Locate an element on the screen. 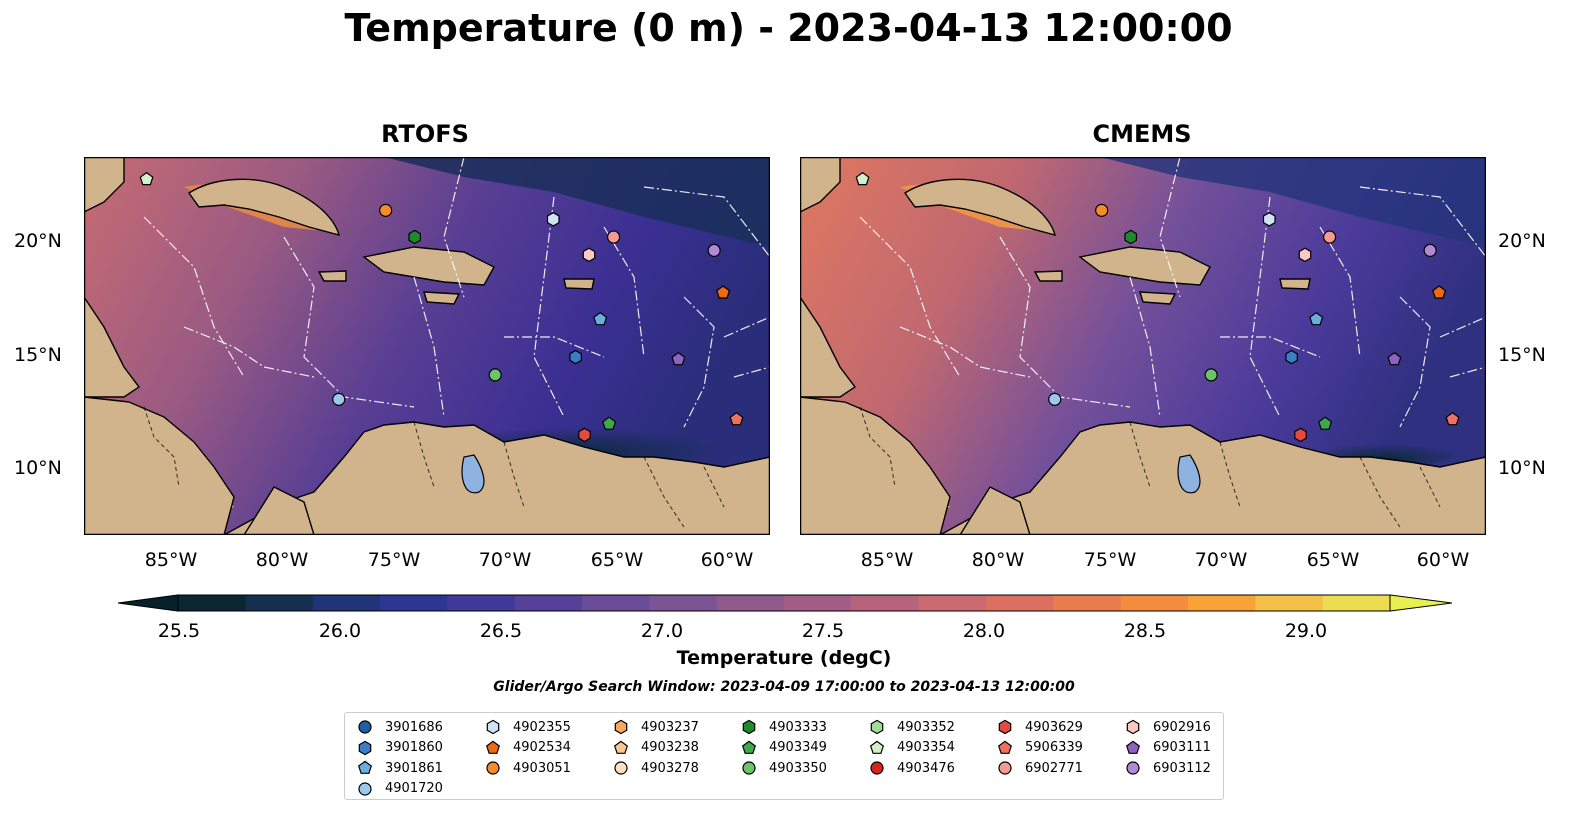 This screenshot has height=827, width=1577. panel-title-cmems: CMEMS is located at coordinates (1142, 134).